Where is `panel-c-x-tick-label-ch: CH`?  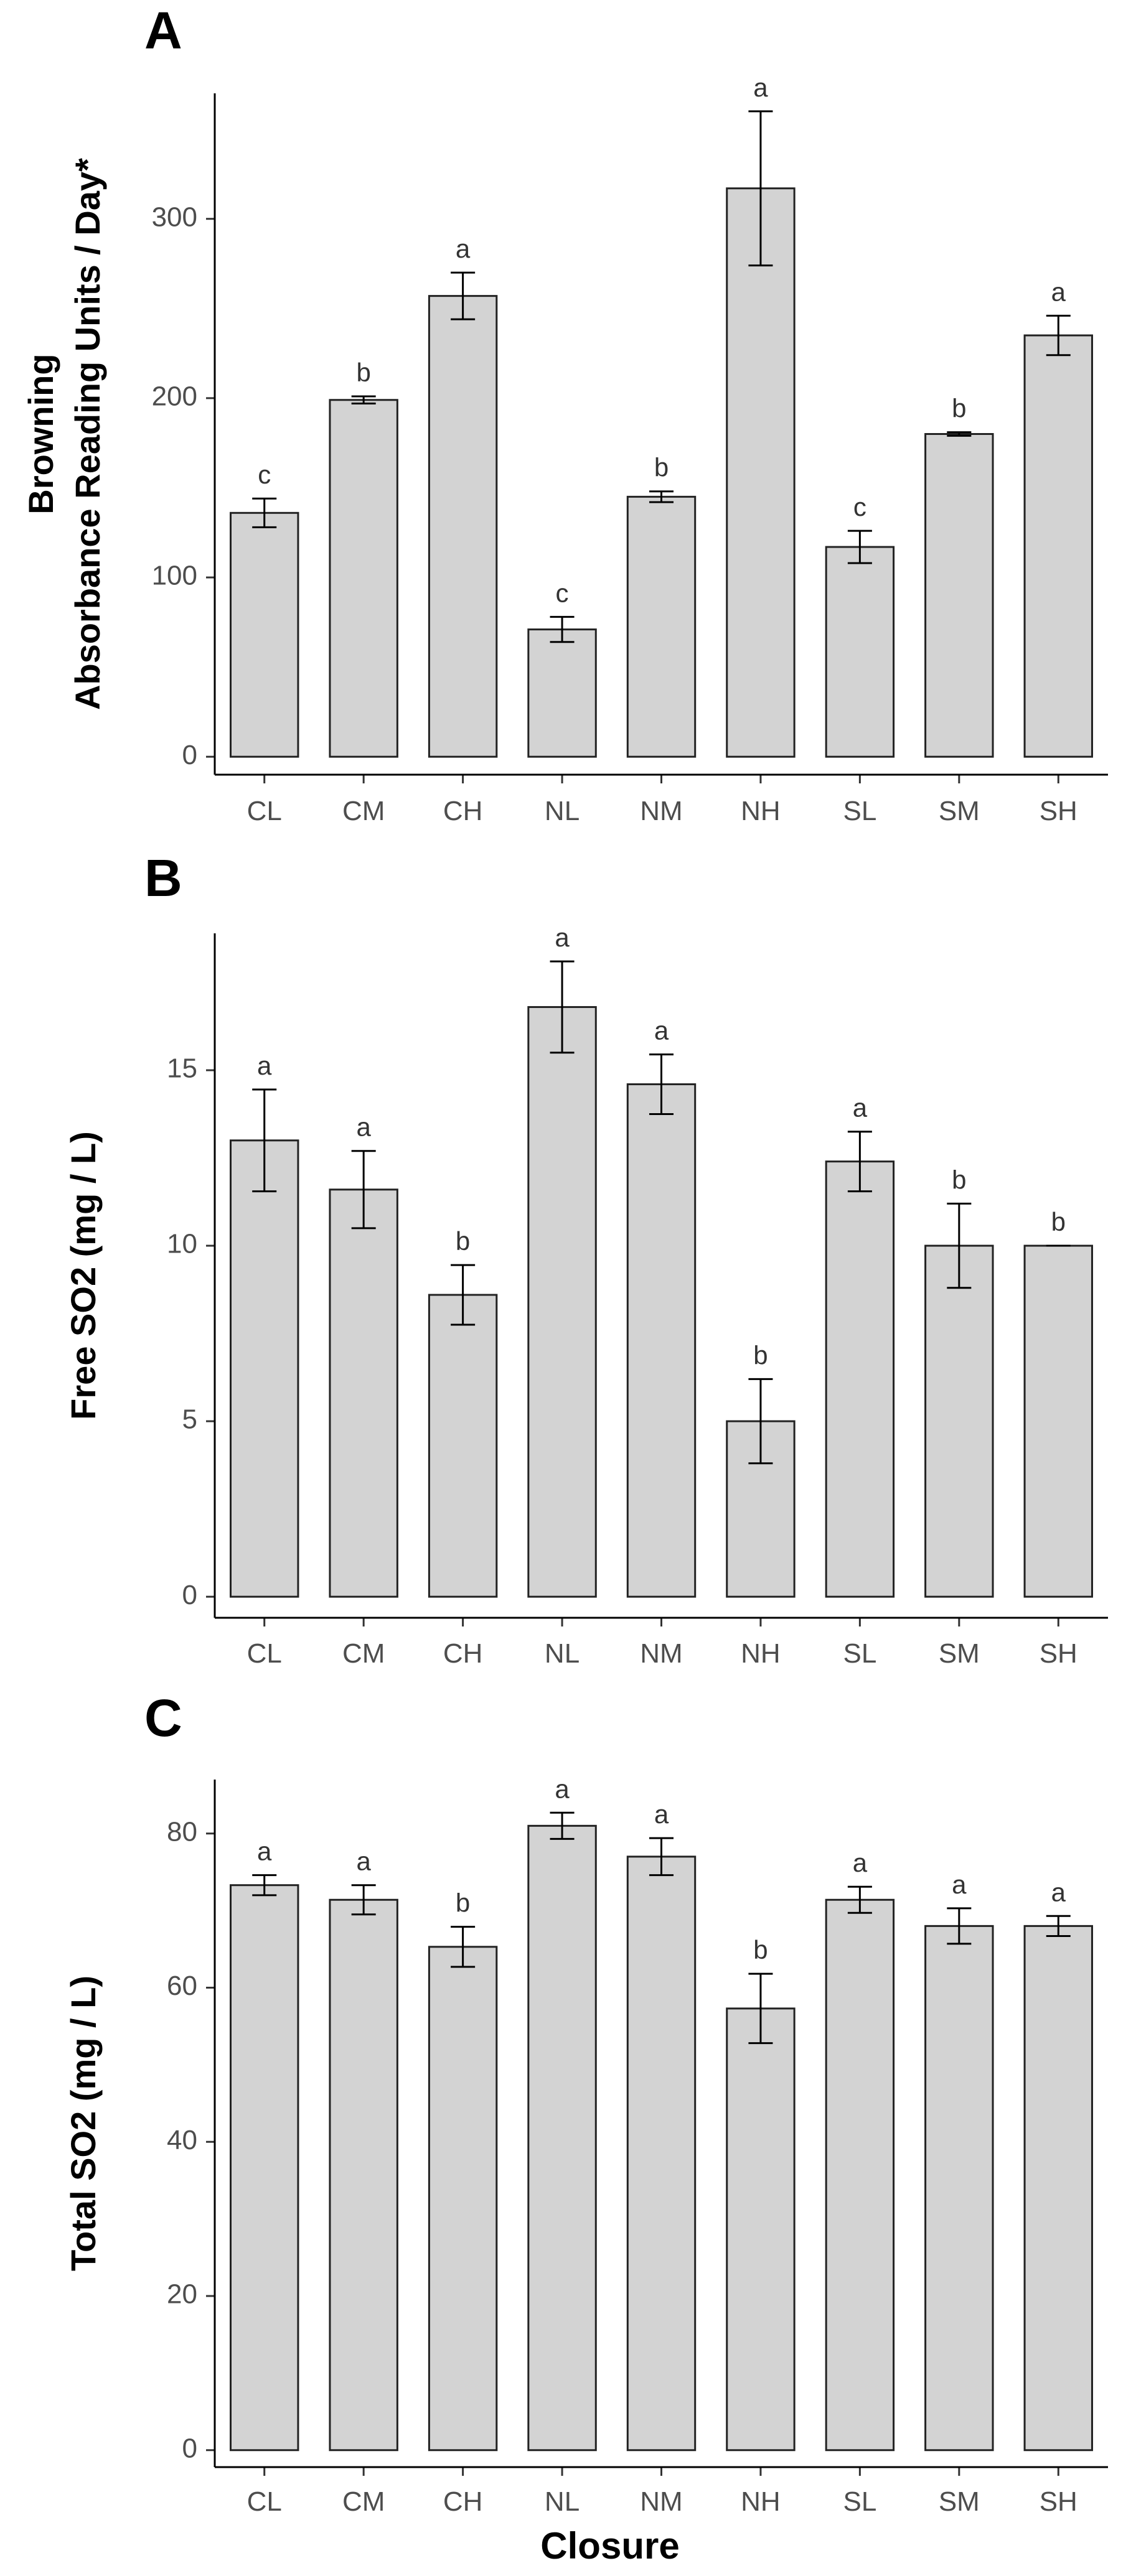
panel-c-x-tick-label-ch: CH is located at coordinates (463, 2501).